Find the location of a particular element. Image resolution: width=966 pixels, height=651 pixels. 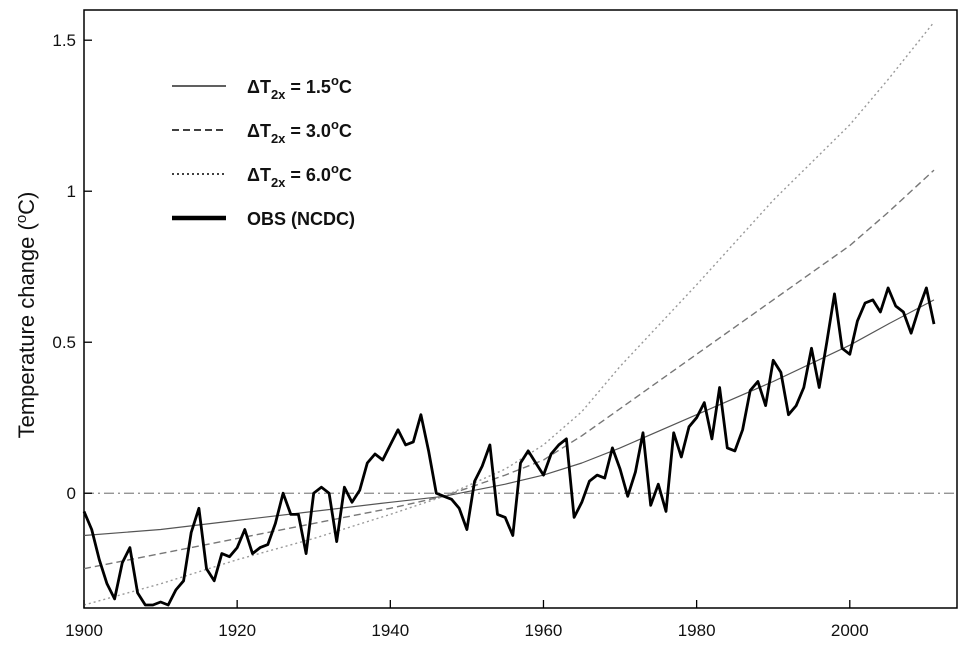

legend-label-s30: ΔT2x = 3.0oC is located at coordinates (299, 131).